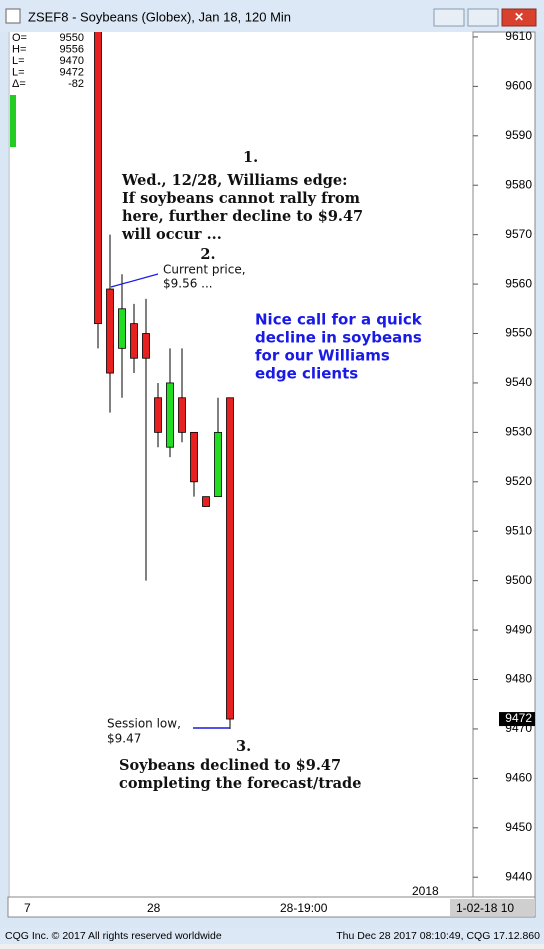  Describe the element at coordinates (72, 61) in the screenshot. I see `info-value: 9470` at that location.